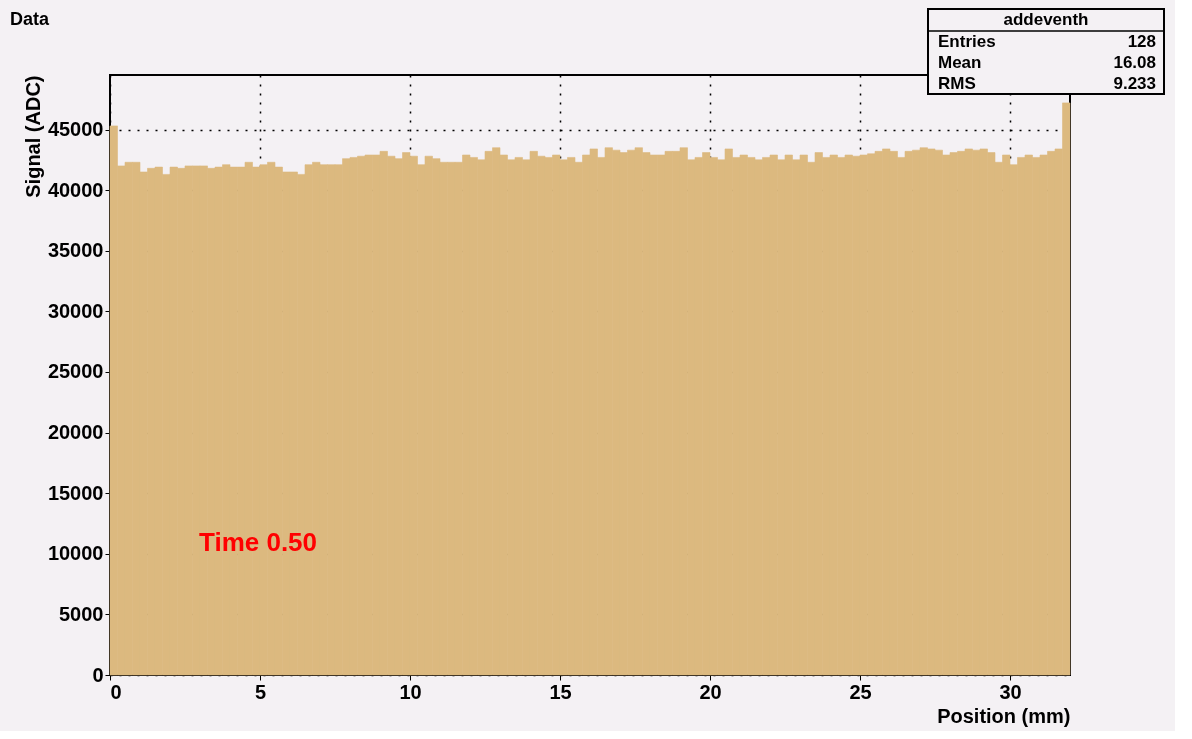 The width and height of the screenshot is (1192, 739). Describe the element at coordinates (75, 371) in the screenshot. I see `y-tick-label: 25000` at that location.